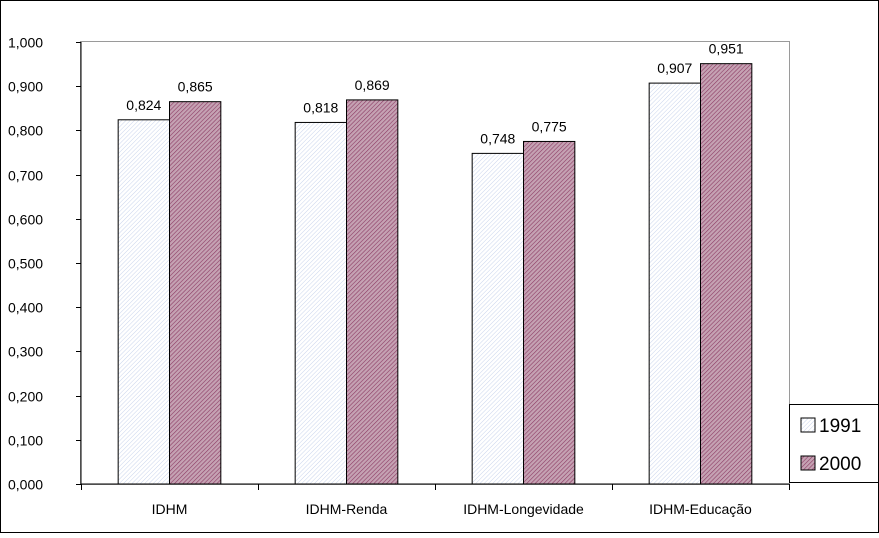 Image resolution: width=879 pixels, height=538 pixels. Describe the element at coordinates (25, 264) in the screenshot. I see `y-tick-label: 0,500` at that location.